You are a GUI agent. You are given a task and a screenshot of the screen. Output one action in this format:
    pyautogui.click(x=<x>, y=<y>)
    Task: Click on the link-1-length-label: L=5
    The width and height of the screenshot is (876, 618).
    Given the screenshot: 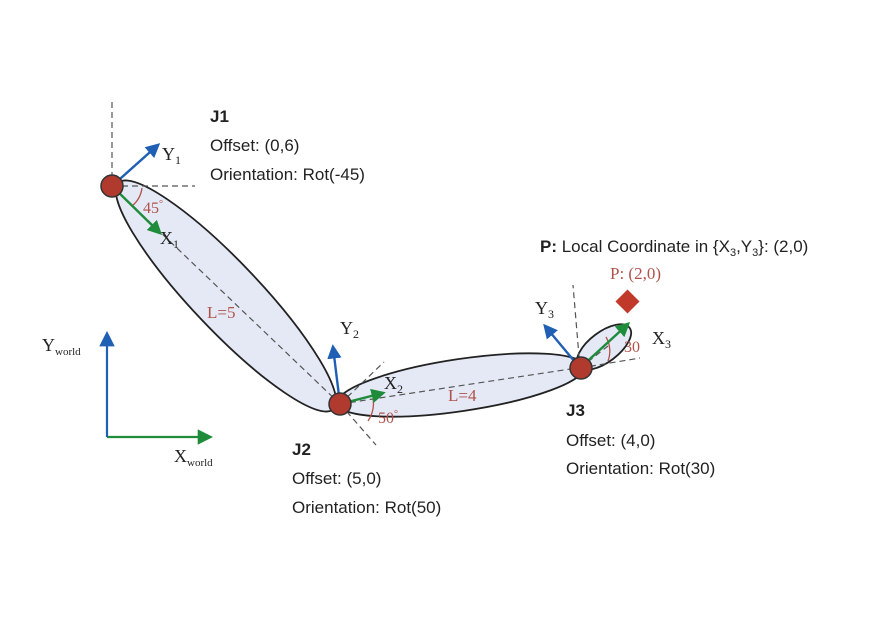 What is the action you would take?
    pyautogui.click(x=221, y=312)
    